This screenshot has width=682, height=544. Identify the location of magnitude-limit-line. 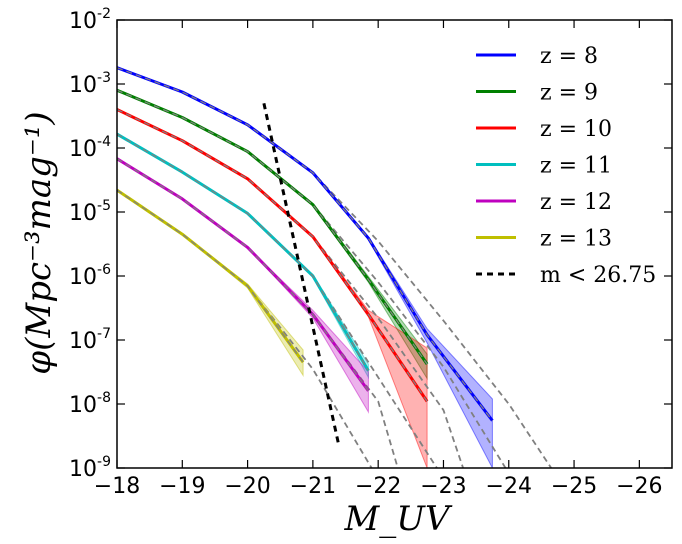
(301, 274).